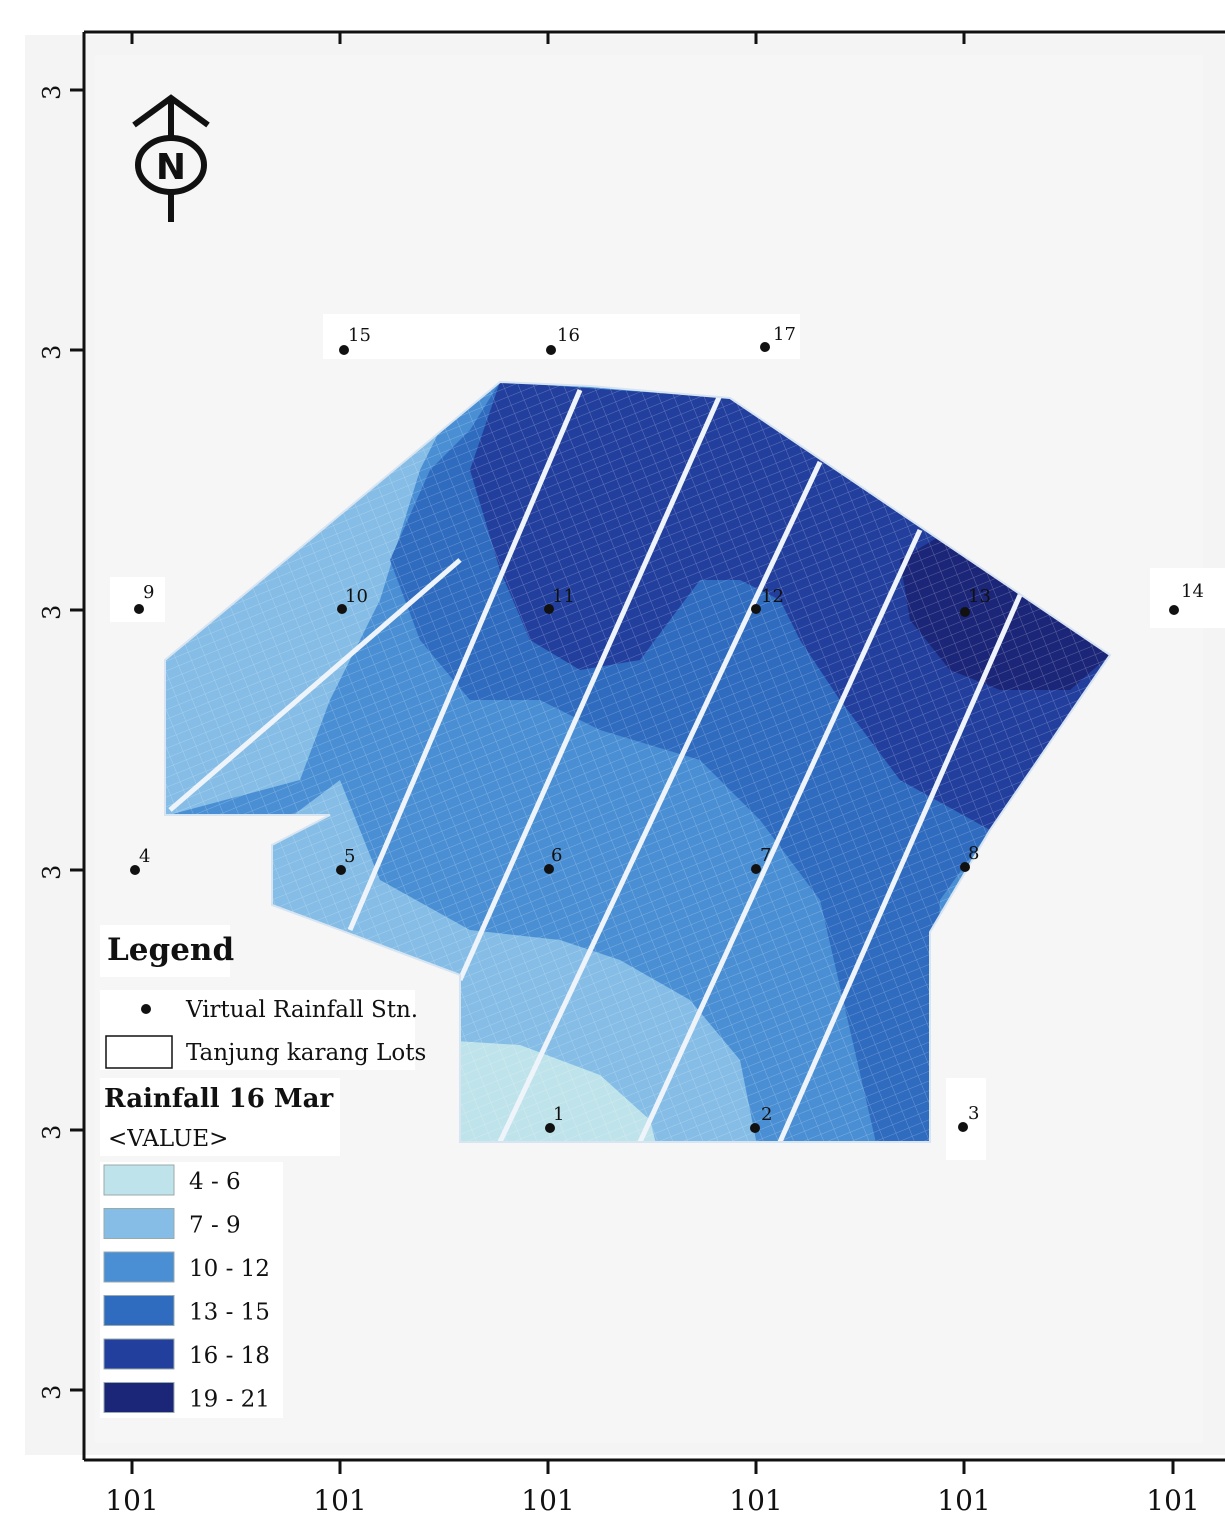 The height and width of the screenshot is (1516, 1225). I want to click on station-label: 1, so click(558, 1114).